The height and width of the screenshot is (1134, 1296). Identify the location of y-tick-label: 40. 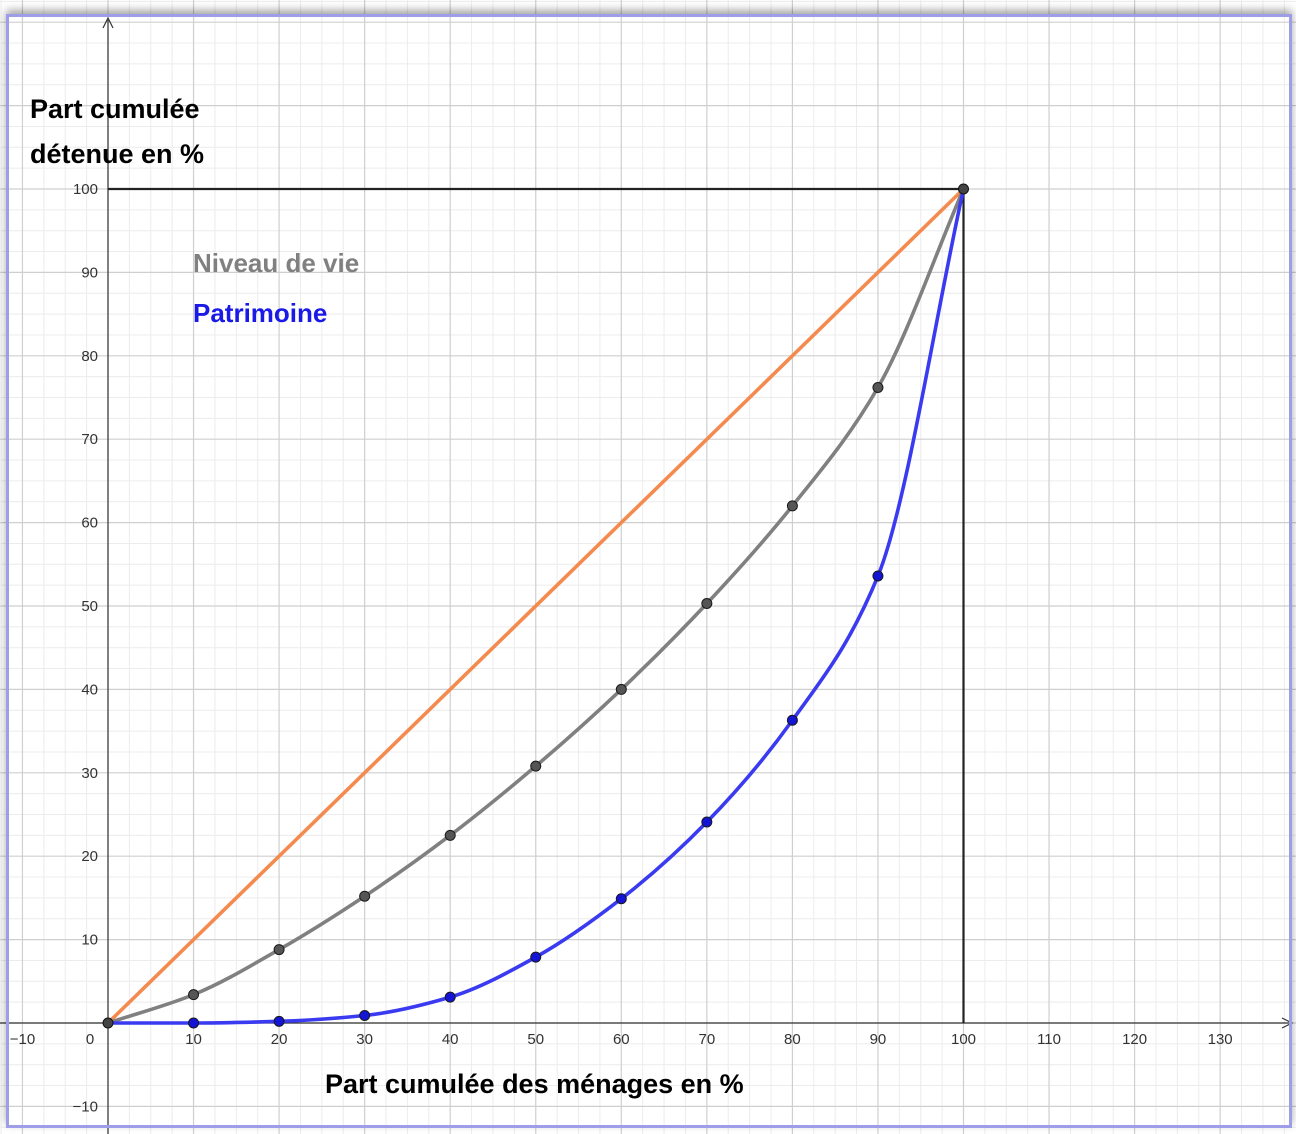
(89, 689).